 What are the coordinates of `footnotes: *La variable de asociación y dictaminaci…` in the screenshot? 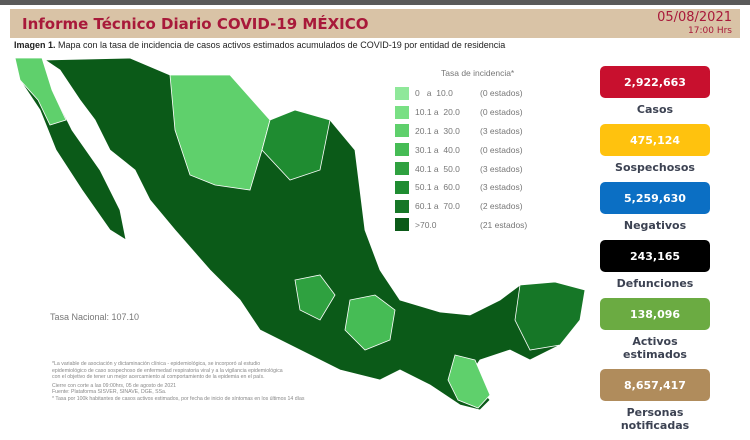 It's located at (178, 382).